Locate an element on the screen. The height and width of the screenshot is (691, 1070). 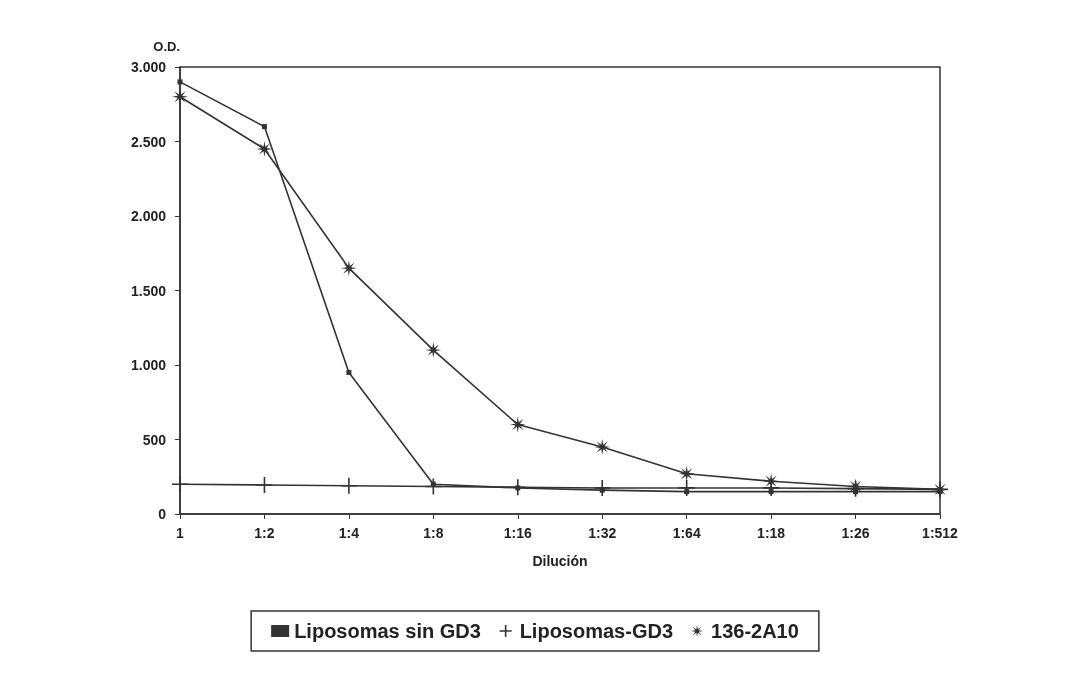
legend-label: Liposomas-GD3 is located at coordinates (596, 631).